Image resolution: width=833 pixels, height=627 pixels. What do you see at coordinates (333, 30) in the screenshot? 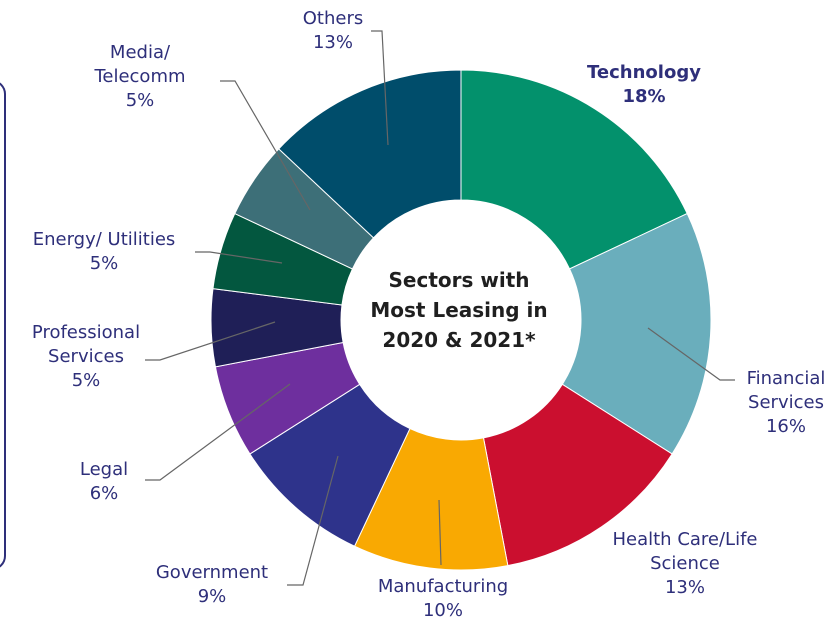
I see `slice-label: Others 13%` at bounding box center [333, 30].